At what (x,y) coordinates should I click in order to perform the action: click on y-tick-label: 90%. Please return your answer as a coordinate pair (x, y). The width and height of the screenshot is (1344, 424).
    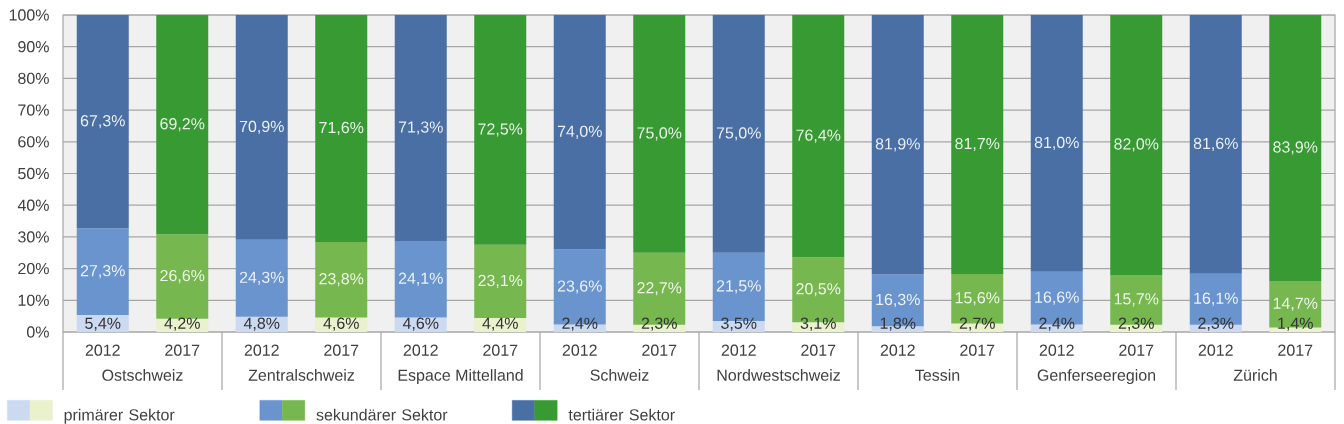
    Looking at the image, I should click on (33, 47).